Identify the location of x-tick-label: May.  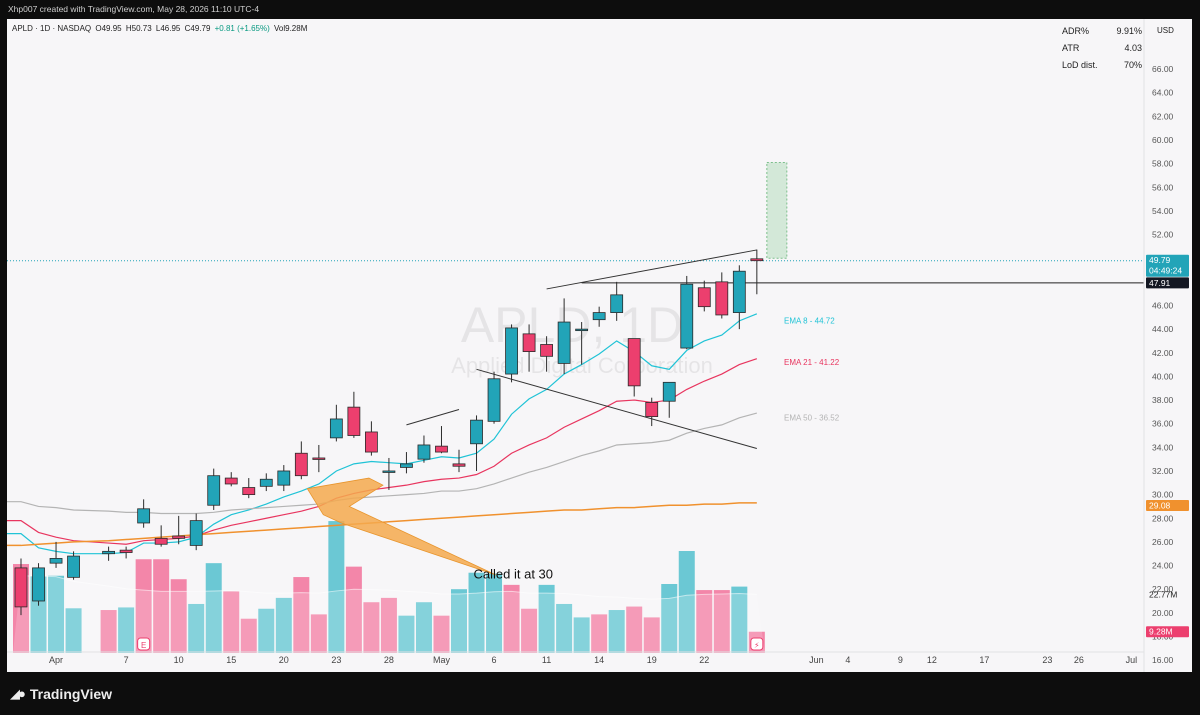
(442, 660).